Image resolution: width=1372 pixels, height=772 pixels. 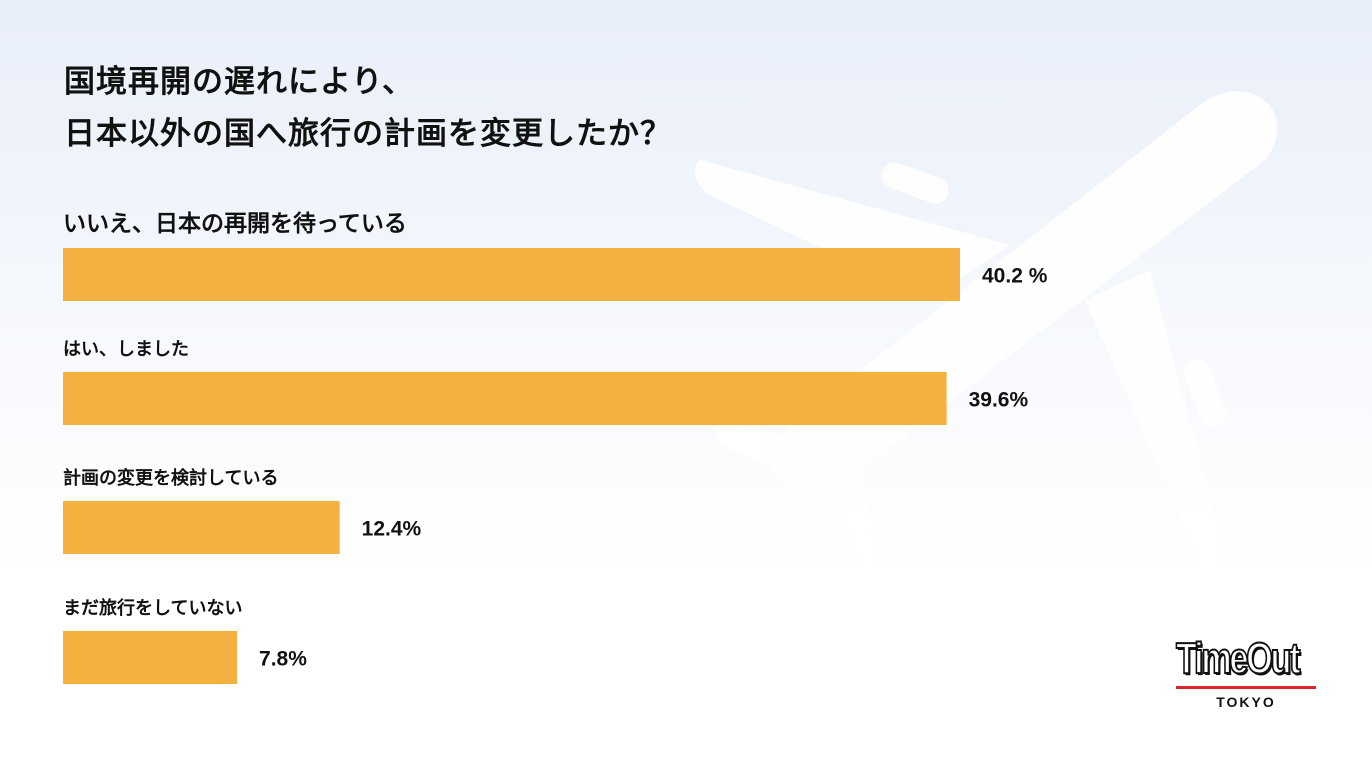 What do you see at coordinates (1238, 658) in the screenshot?
I see `logo-wordmark: TimeOut` at bounding box center [1238, 658].